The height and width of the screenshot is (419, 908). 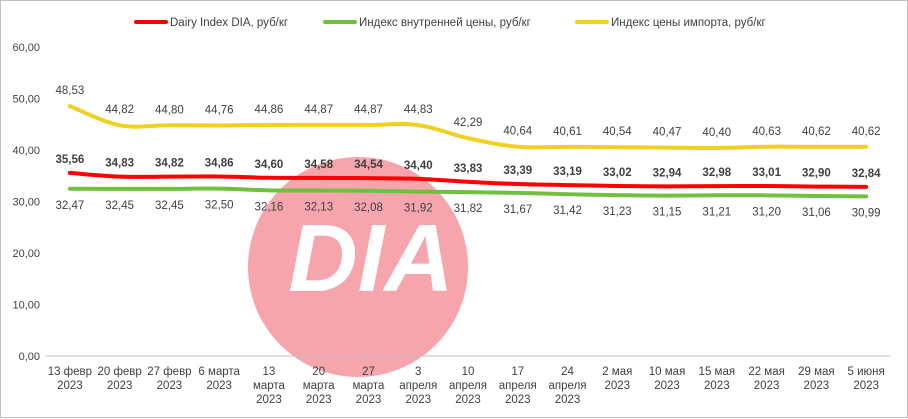 What do you see at coordinates (667, 173) in the screenshot?
I see `data-label: 32,94` at bounding box center [667, 173].